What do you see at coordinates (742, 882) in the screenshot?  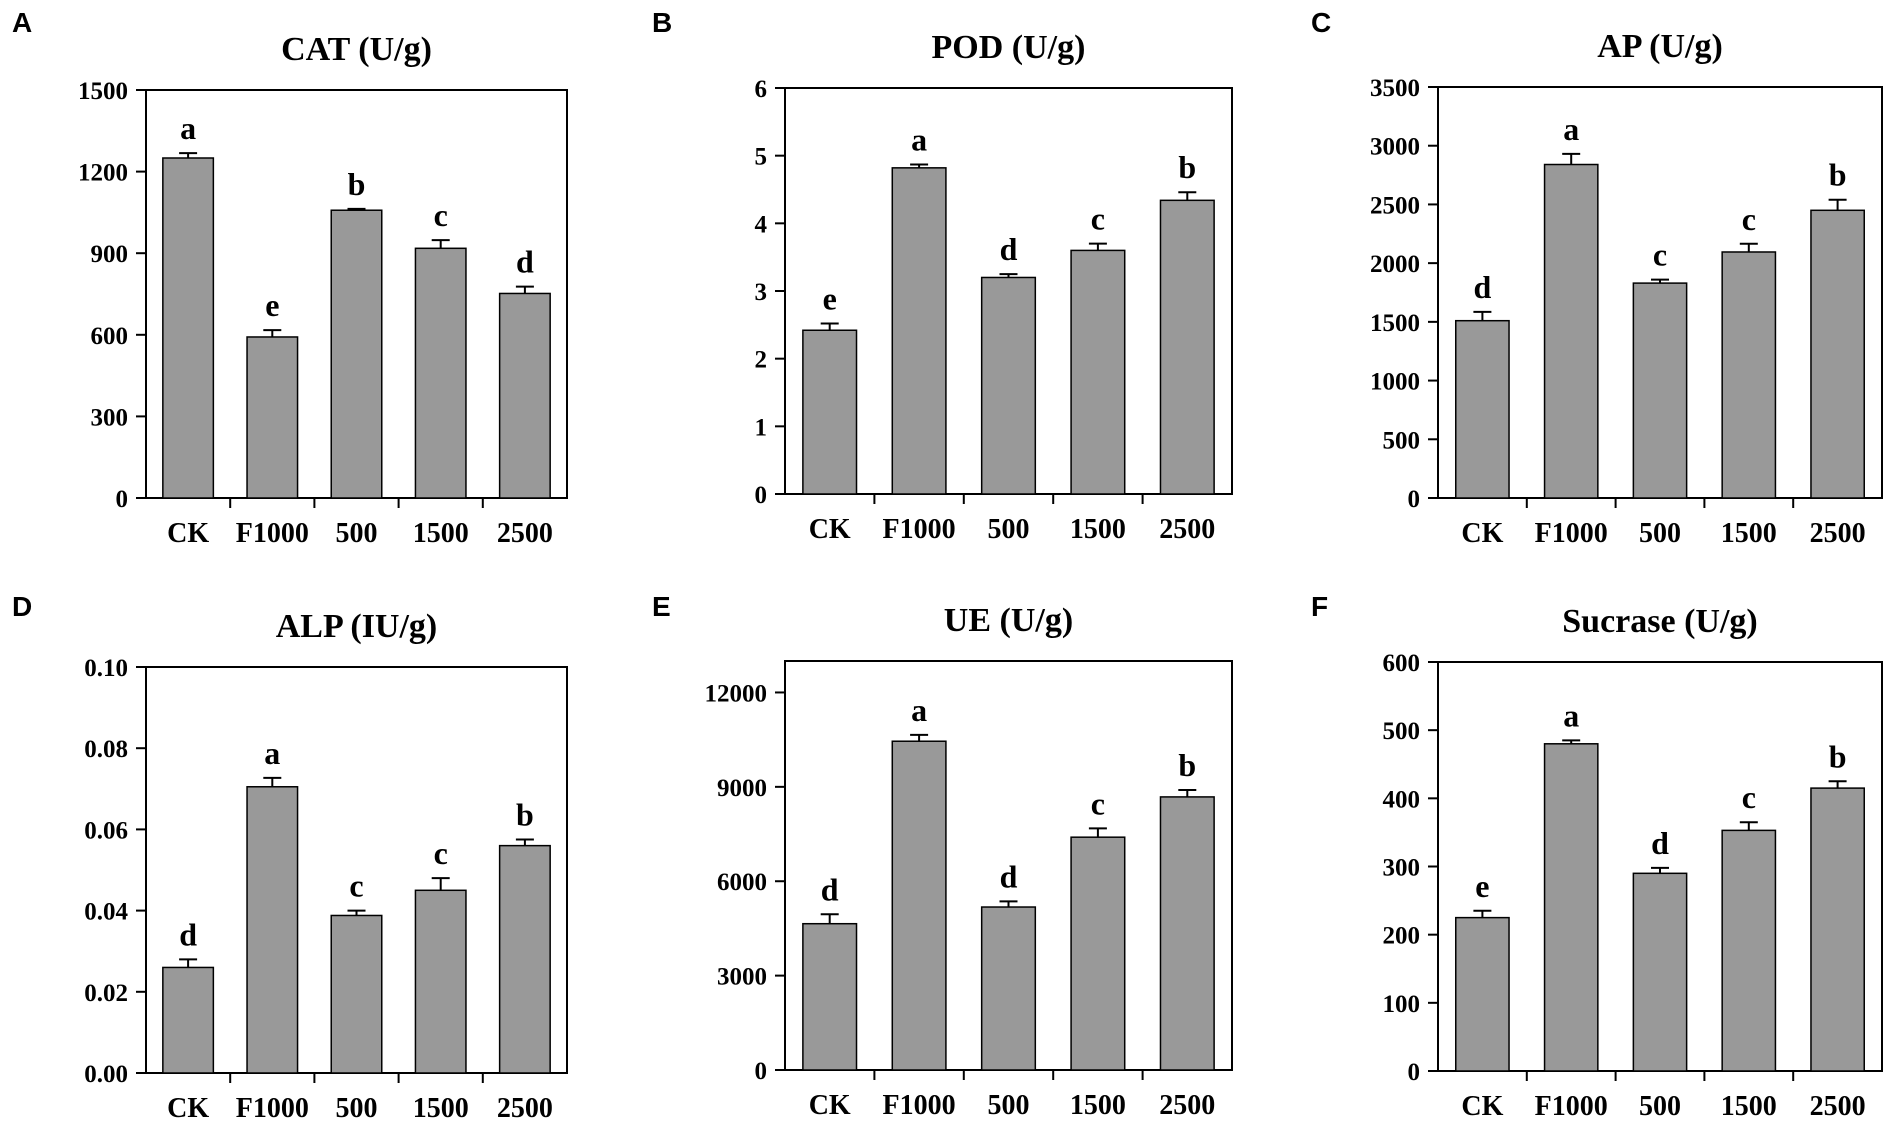 I see `y-tick-label: 6000` at bounding box center [742, 882].